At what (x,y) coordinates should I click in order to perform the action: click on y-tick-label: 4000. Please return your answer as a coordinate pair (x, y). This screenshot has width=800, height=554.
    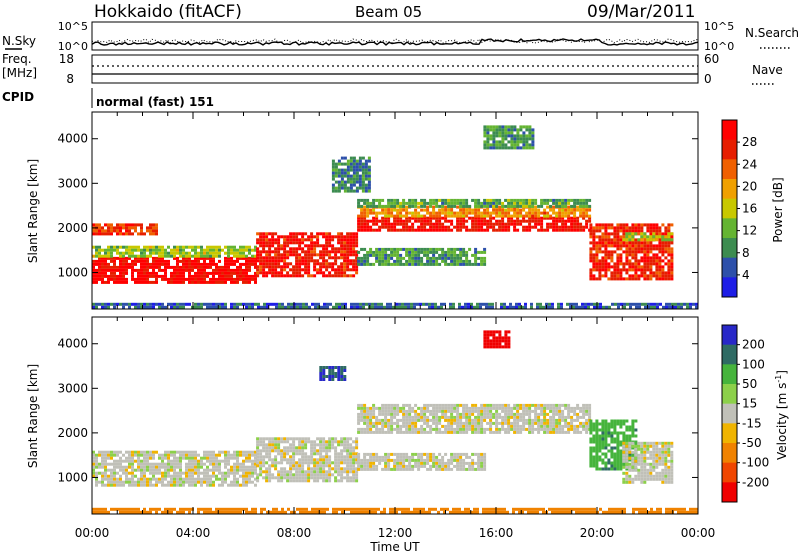
    Looking at the image, I should click on (72, 139).